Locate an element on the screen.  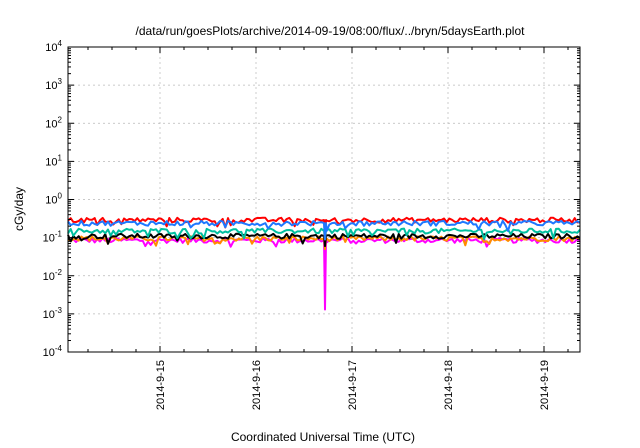
x-tick-label: 2014-9-15 is located at coordinates (161, 385).